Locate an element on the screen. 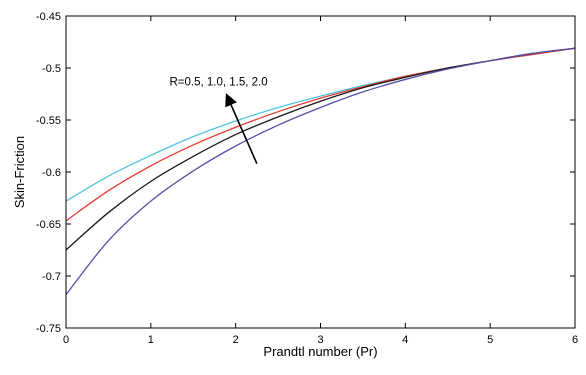 This screenshot has height=375, width=586. x-tick-label: 3 is located at coordinates (320, 340).